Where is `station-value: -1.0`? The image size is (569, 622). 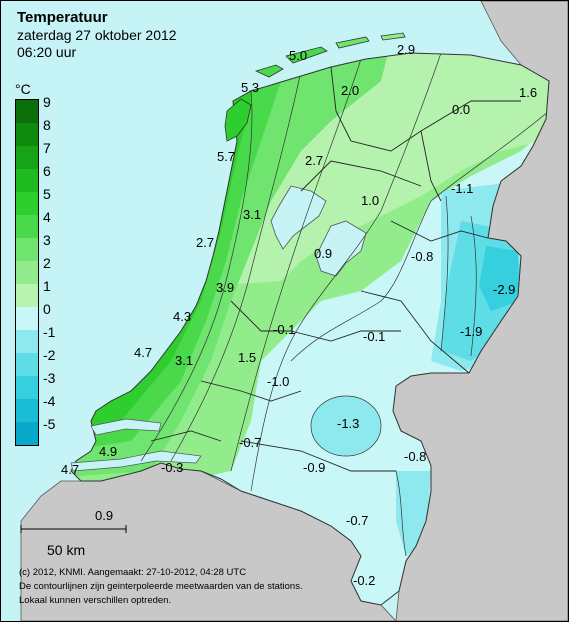
station-value: -1.0 is located at coordinates (278, 381).